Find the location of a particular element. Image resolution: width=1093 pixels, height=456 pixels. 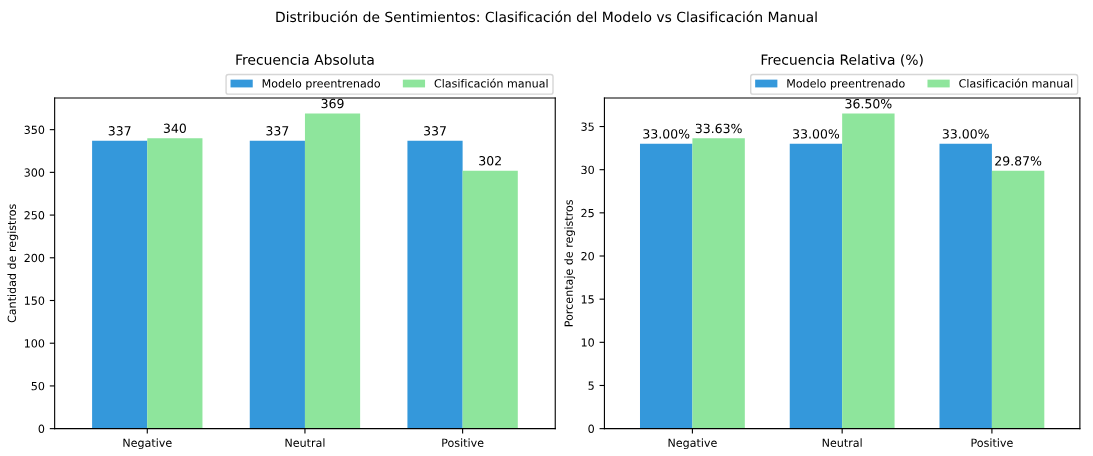

y-tick-label: 200 is located at coordinates (34, 258).